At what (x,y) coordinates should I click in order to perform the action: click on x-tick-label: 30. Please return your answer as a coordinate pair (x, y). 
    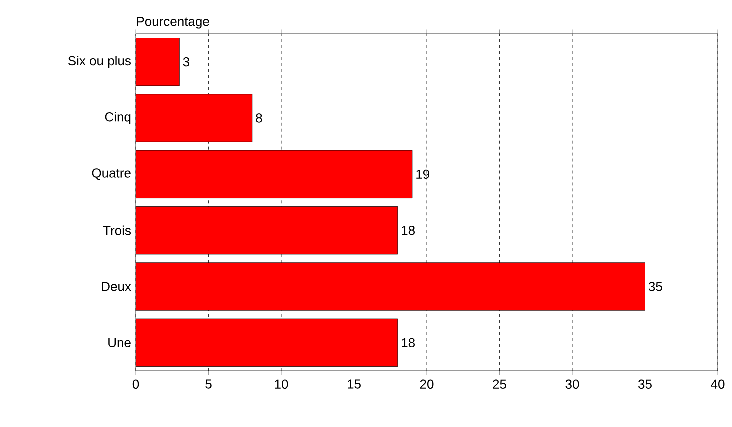
    Looking at the image, I should click on (573, 384).